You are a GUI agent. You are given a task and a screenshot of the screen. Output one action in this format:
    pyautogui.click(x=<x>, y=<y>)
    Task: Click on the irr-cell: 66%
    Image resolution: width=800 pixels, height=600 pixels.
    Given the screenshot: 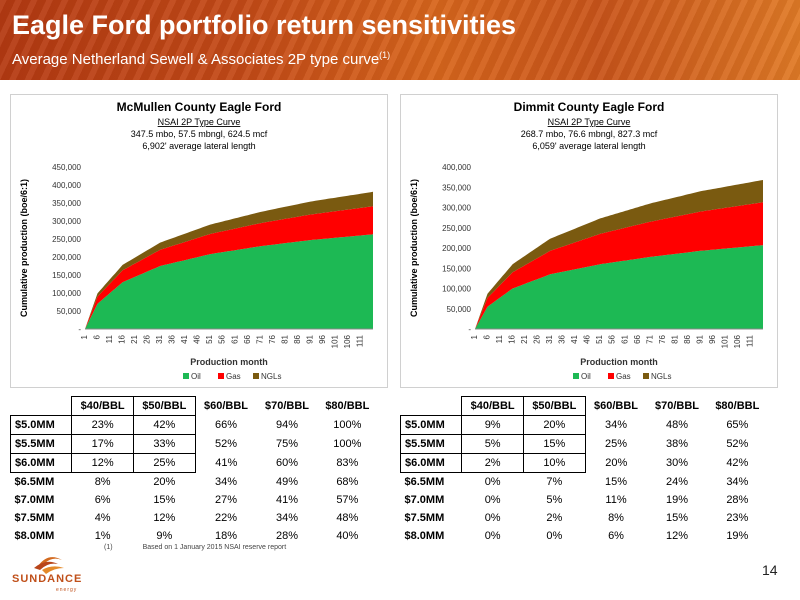 What is the action you would take?
    pyautogui.click(x=226, y=425)
    